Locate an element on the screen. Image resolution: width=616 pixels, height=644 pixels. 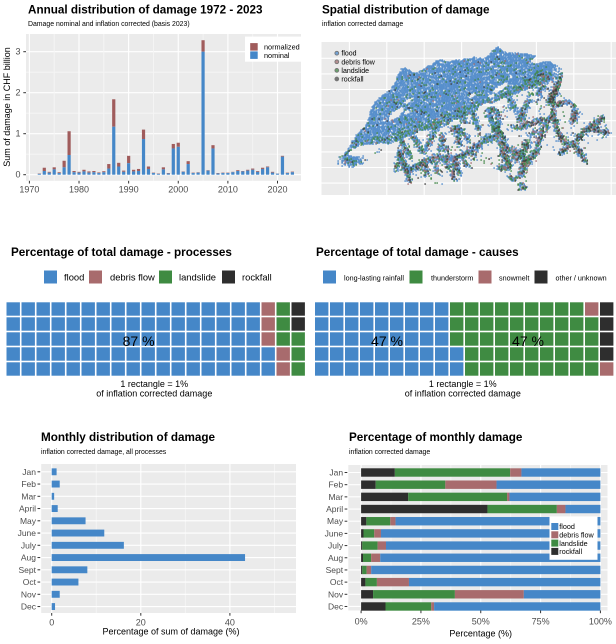
svg-text: 100% is located at coordinates (600, 622).